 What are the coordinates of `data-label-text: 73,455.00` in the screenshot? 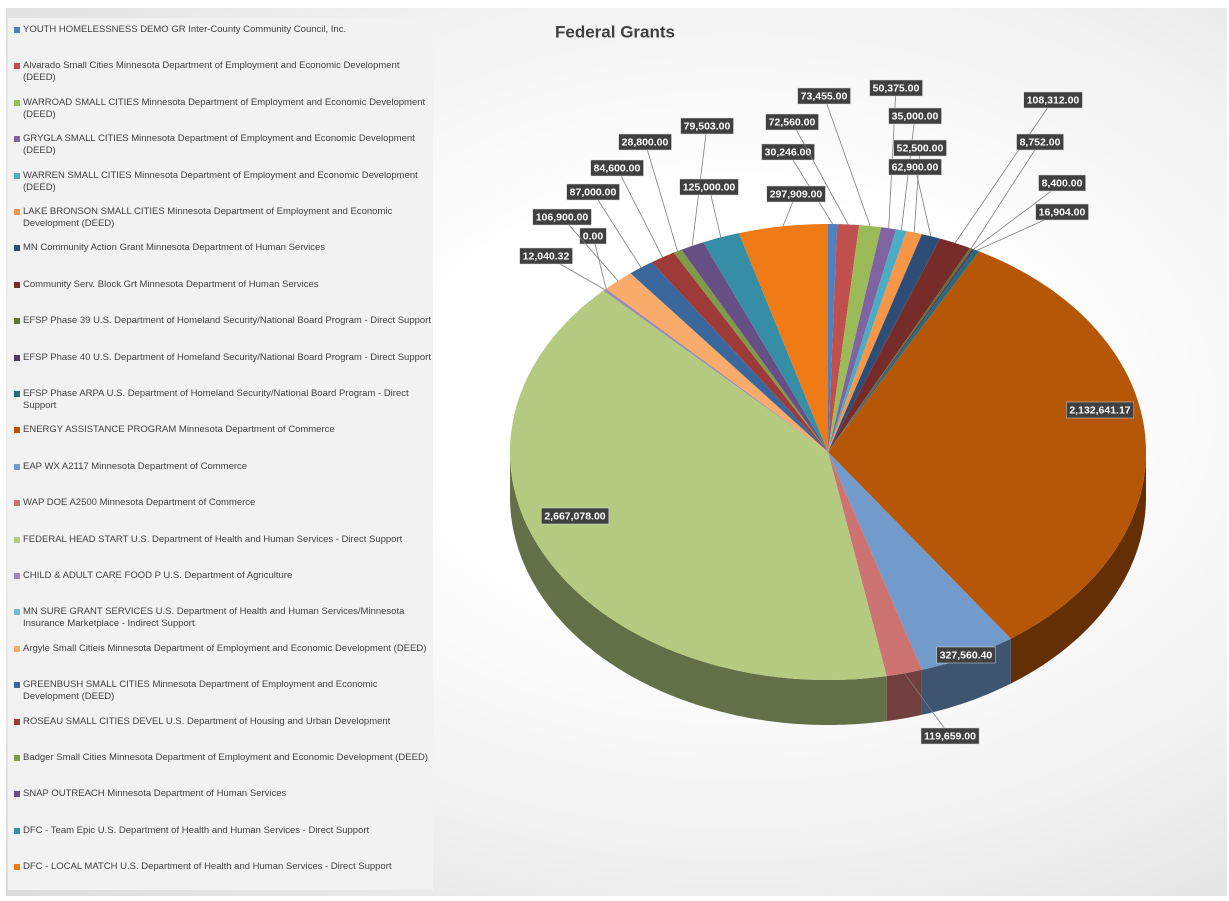 It's located at (824, 96).